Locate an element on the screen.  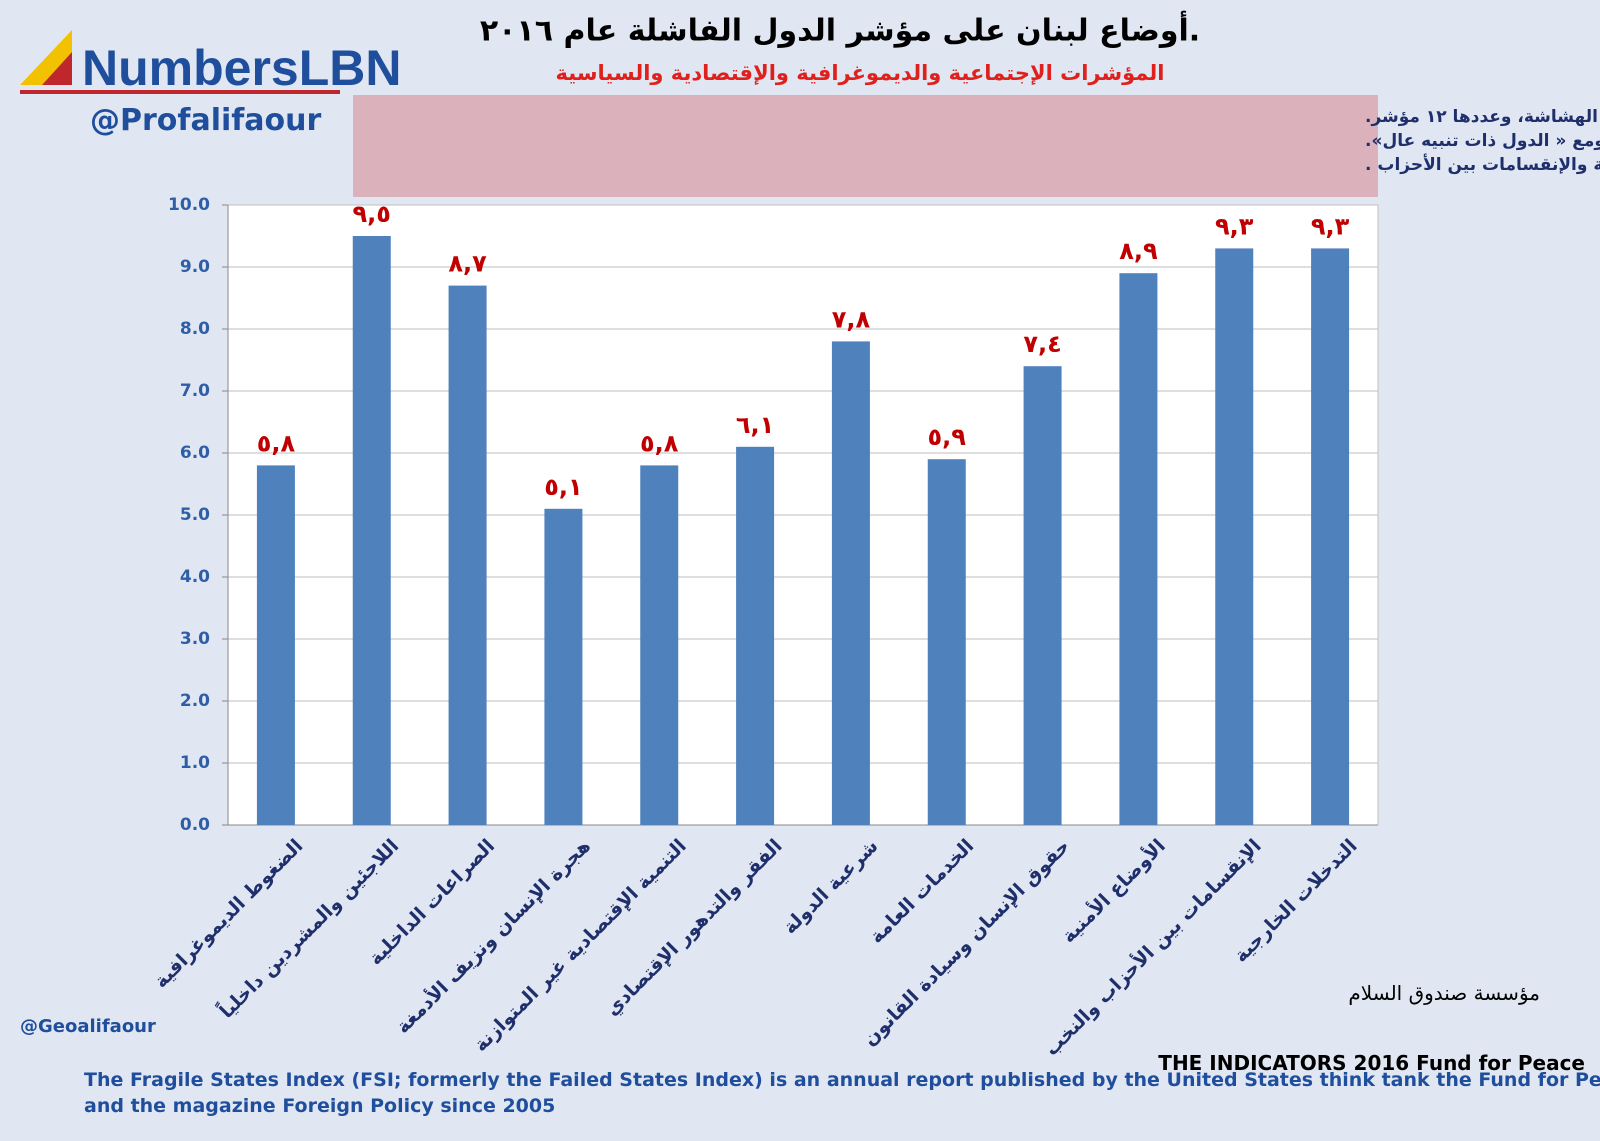
y-tick-label: 0.0 is located at coordinates (195, 825).